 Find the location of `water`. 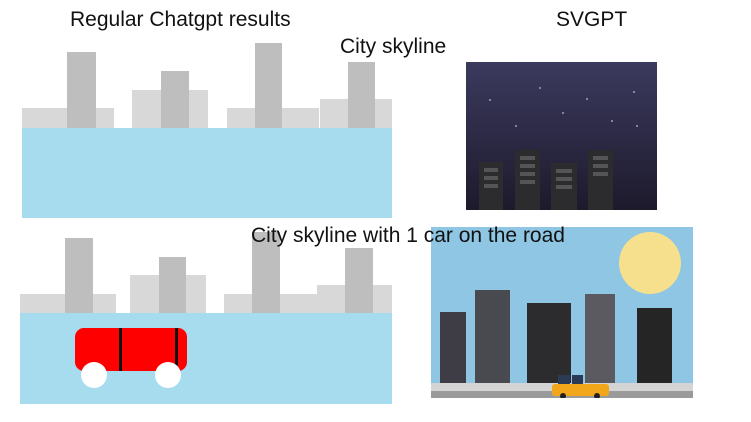

water is located at coordinates (207, 173).